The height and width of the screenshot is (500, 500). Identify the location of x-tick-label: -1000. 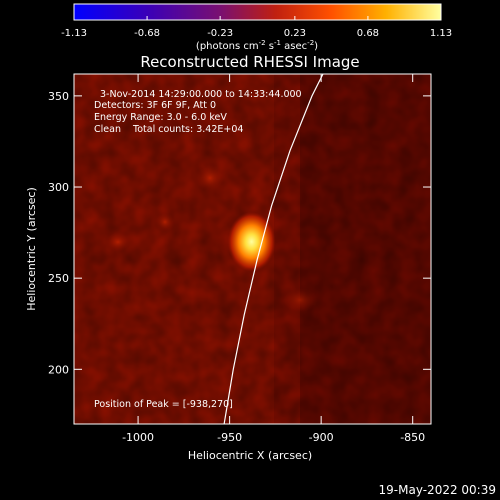
(138, 437).